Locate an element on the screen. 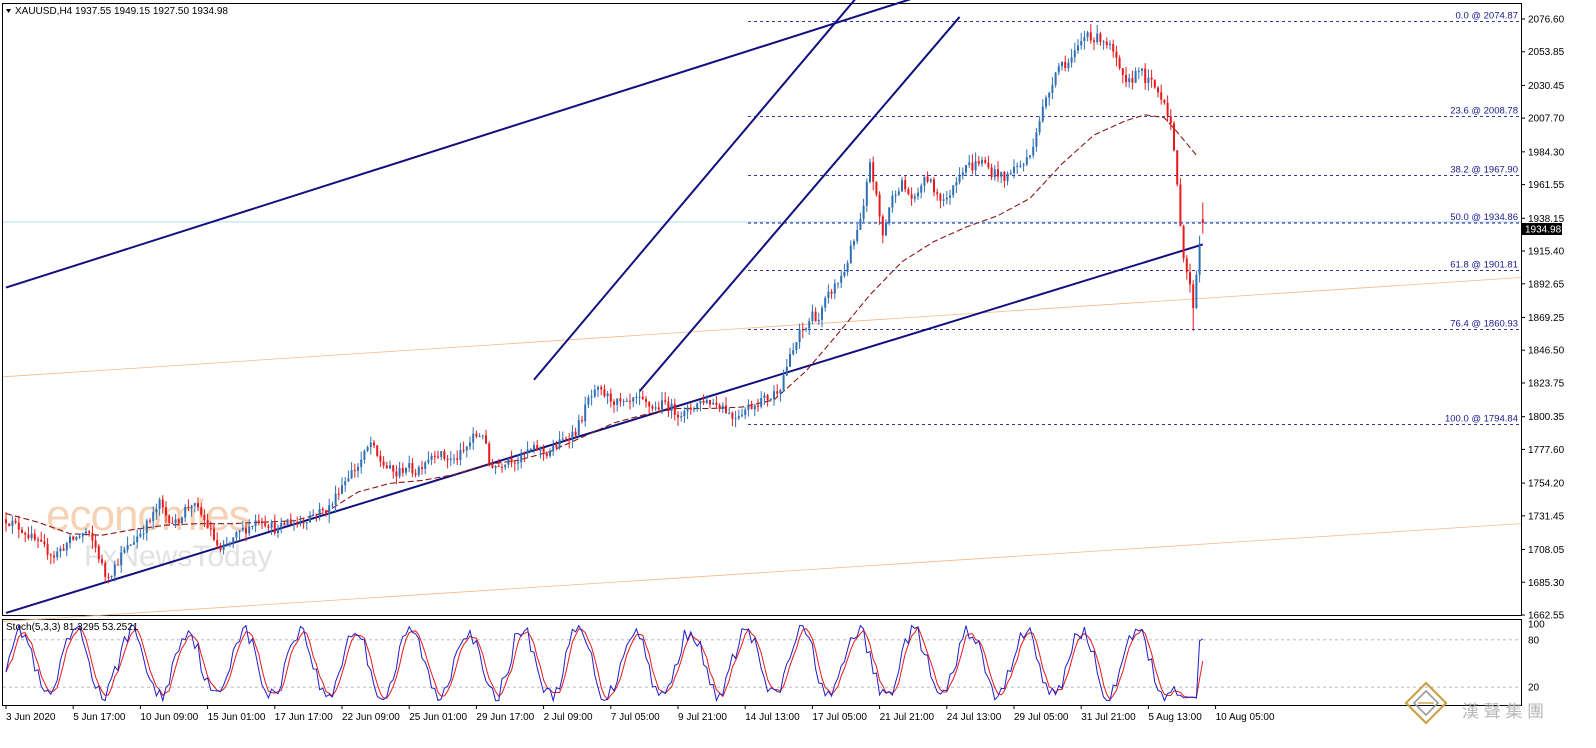 This screenshot has width=1596, height=748. stoch-k-line is located at coordinates (604, 663).